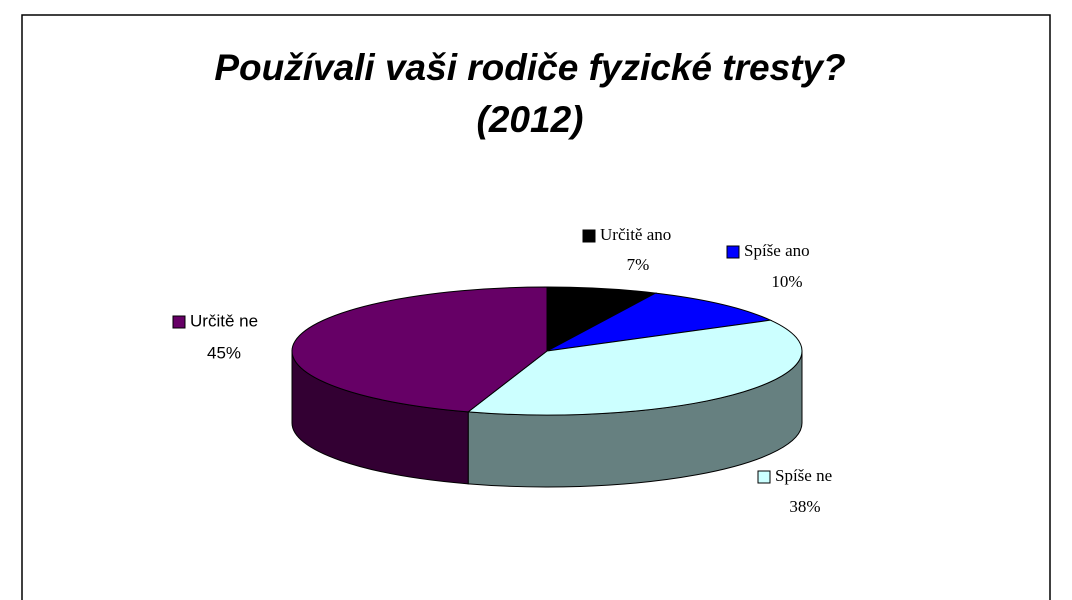  What do you see at coordinates (635, 234) in the screenshot?
I see `category-label: Určitě ano` at bounding box center [635, 234].